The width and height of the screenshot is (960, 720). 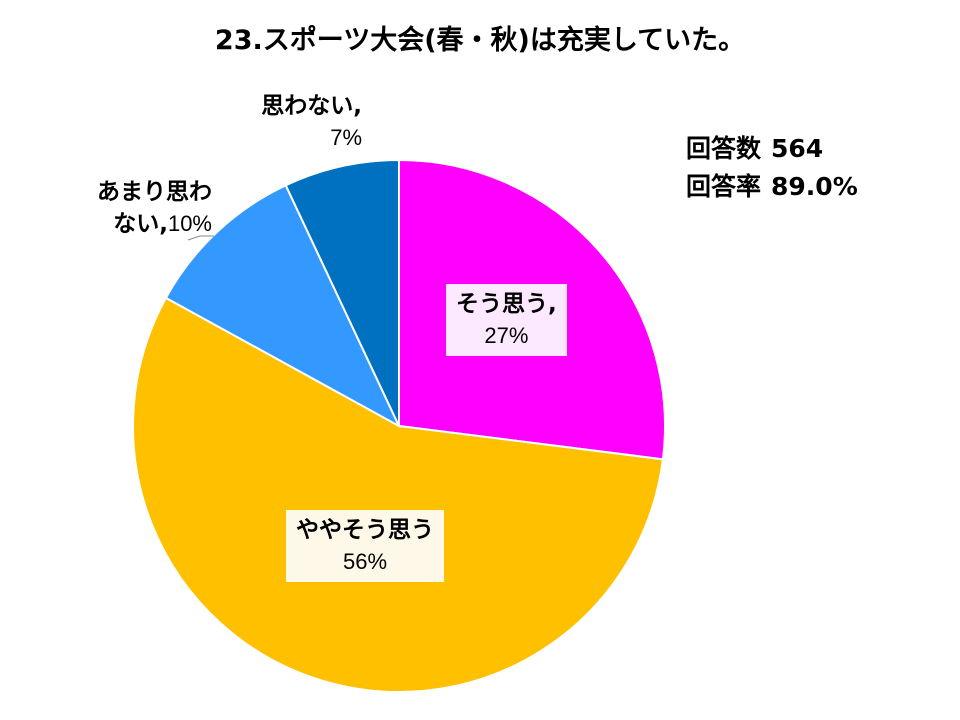 I want to click on response-rate-label: 回答率, so click(x=724, y=186).